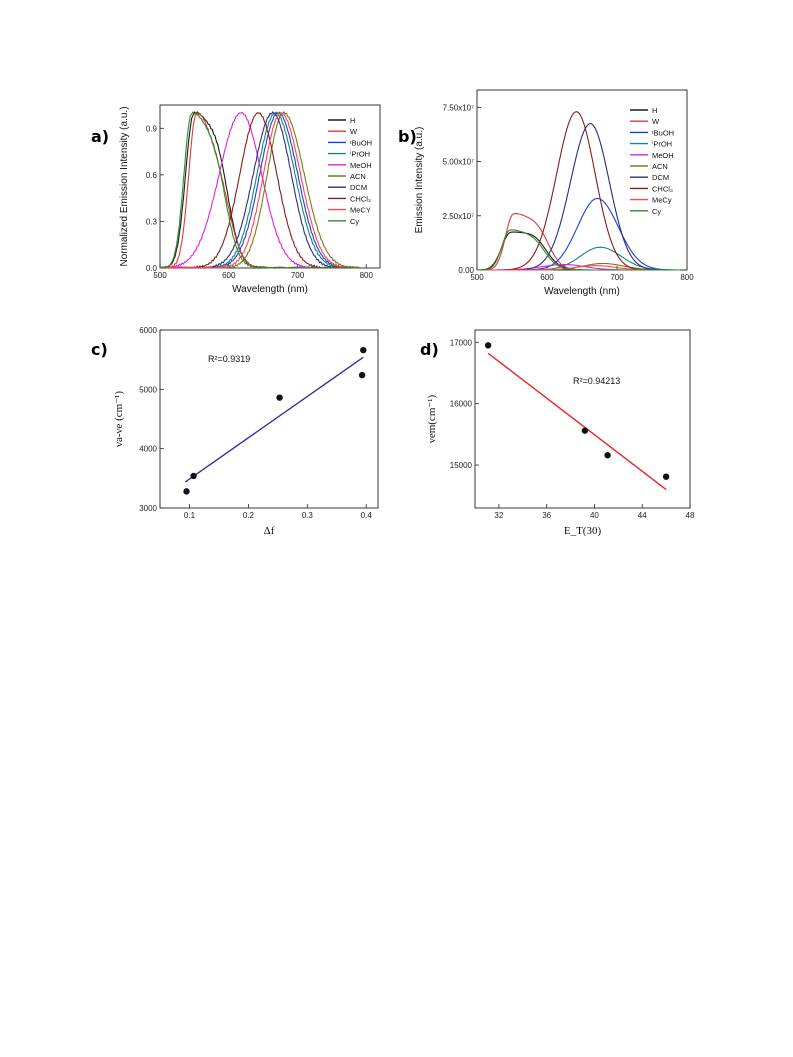 The width and height of the screenshot is (793, 1057). I want to click on x-tick-label: 44, so click(642, 515).